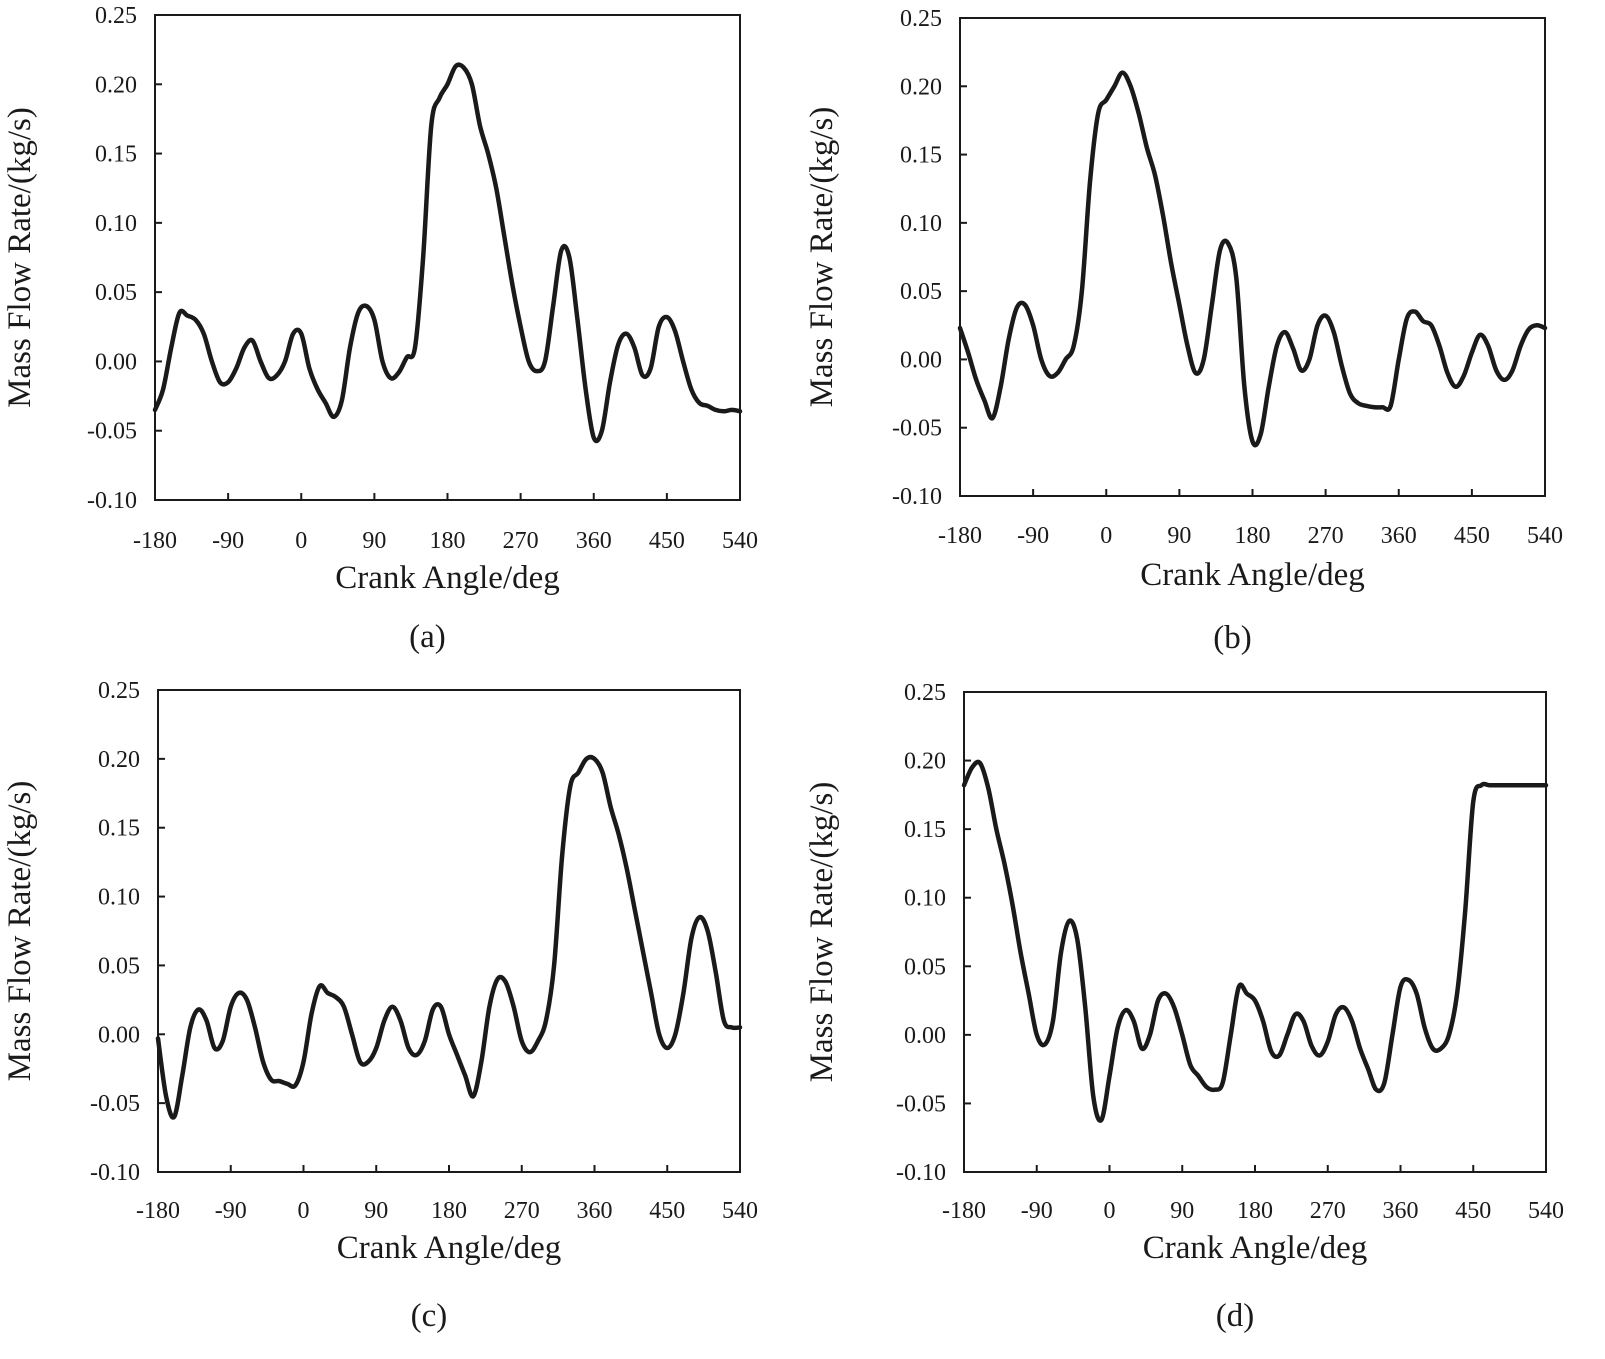 The width and height of the screenshot is (1605, 1359). I want to click on panel-caption: (b), so click(1232, 638).